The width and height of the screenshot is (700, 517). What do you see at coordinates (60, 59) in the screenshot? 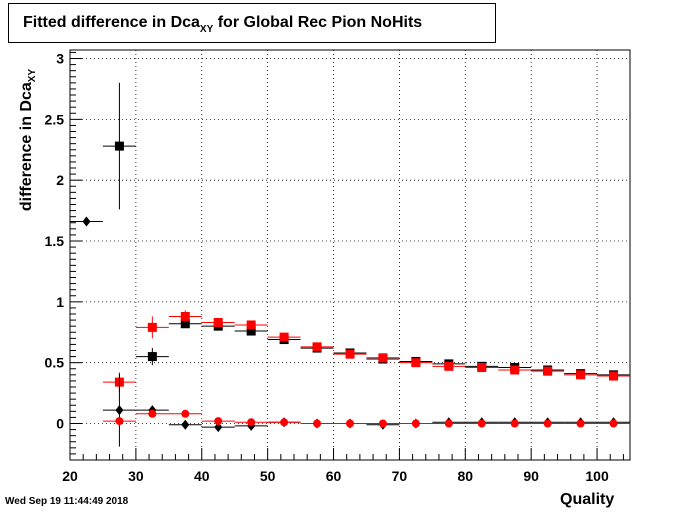
I see `y-tick-label: 3` at bounding box center [60, 59].